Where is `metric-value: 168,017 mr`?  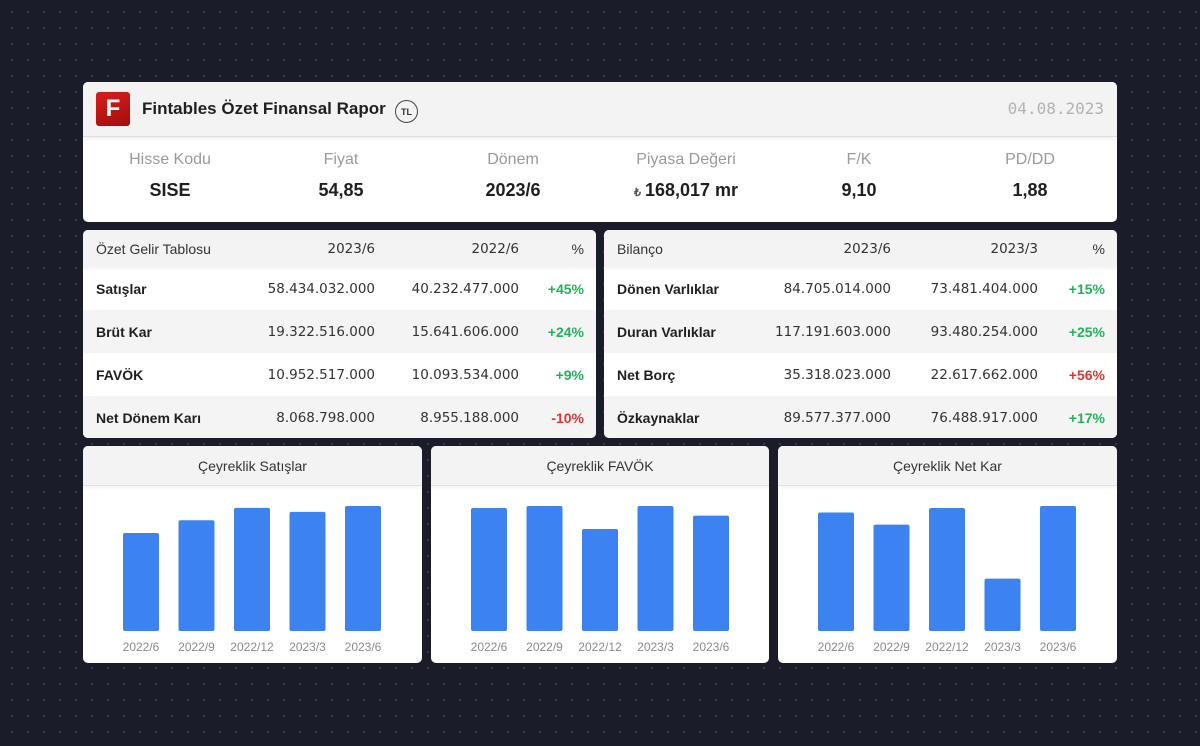 metric-value: 168,017 mr is located at coordinates (691, 190).